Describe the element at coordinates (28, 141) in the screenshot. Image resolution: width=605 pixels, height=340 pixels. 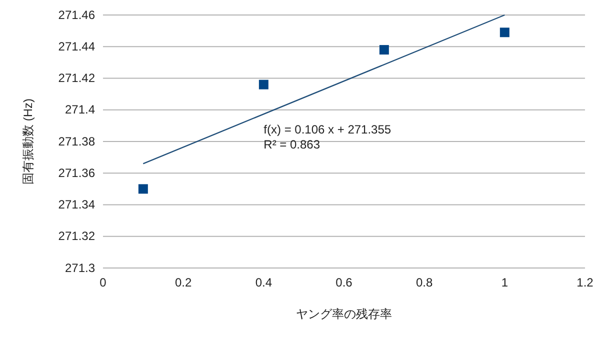
I see `y-axis-title: 固有振動数 (Hz)` at that location.